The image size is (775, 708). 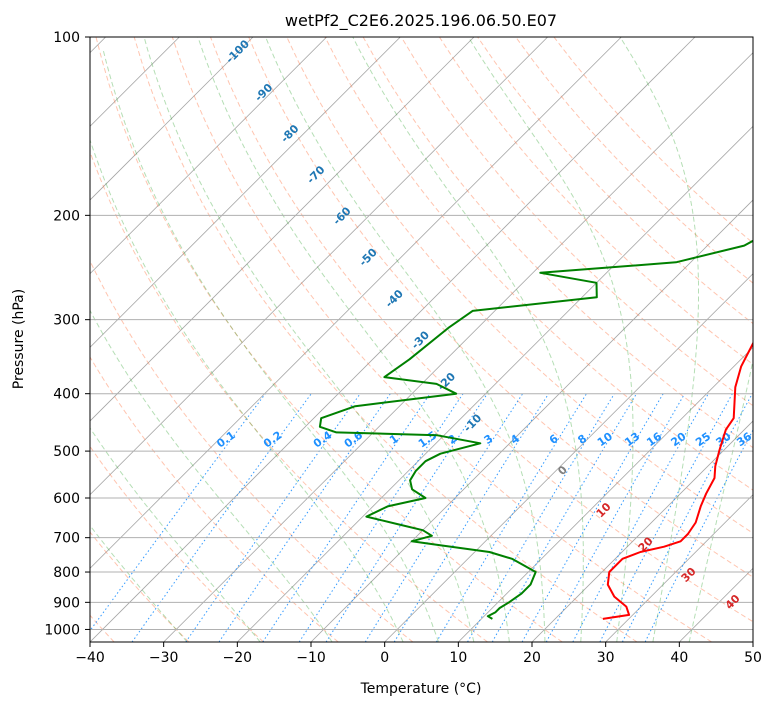 I want to click on wetbulb-label: -70, so click(x=315, y=174).